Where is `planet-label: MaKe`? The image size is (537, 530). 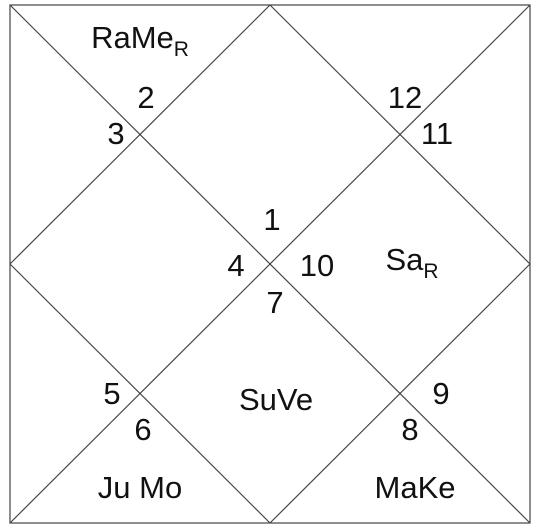
planet-label: MaKe is located at coordinates (415, 487).